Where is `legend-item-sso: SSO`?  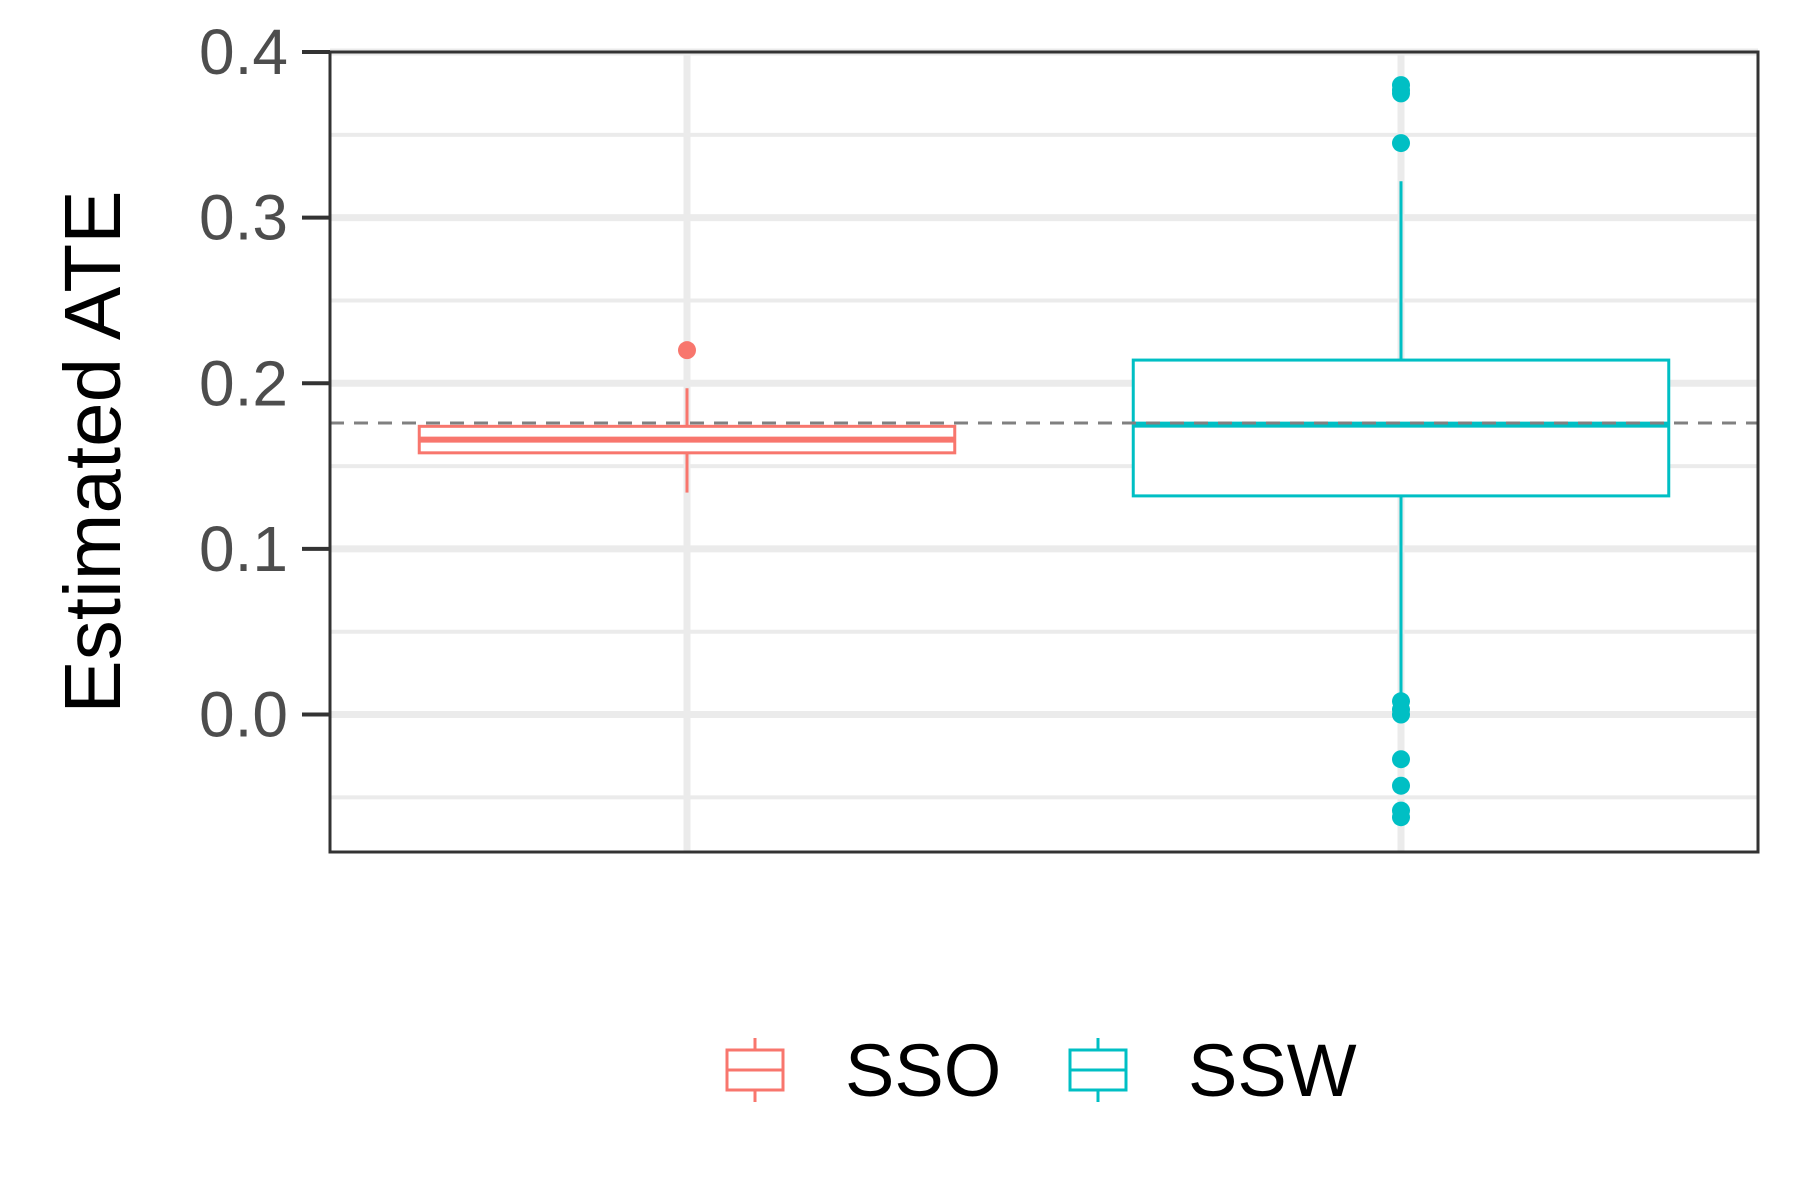 legend-item-sso: SSO is located at coordinates (863, 1070).